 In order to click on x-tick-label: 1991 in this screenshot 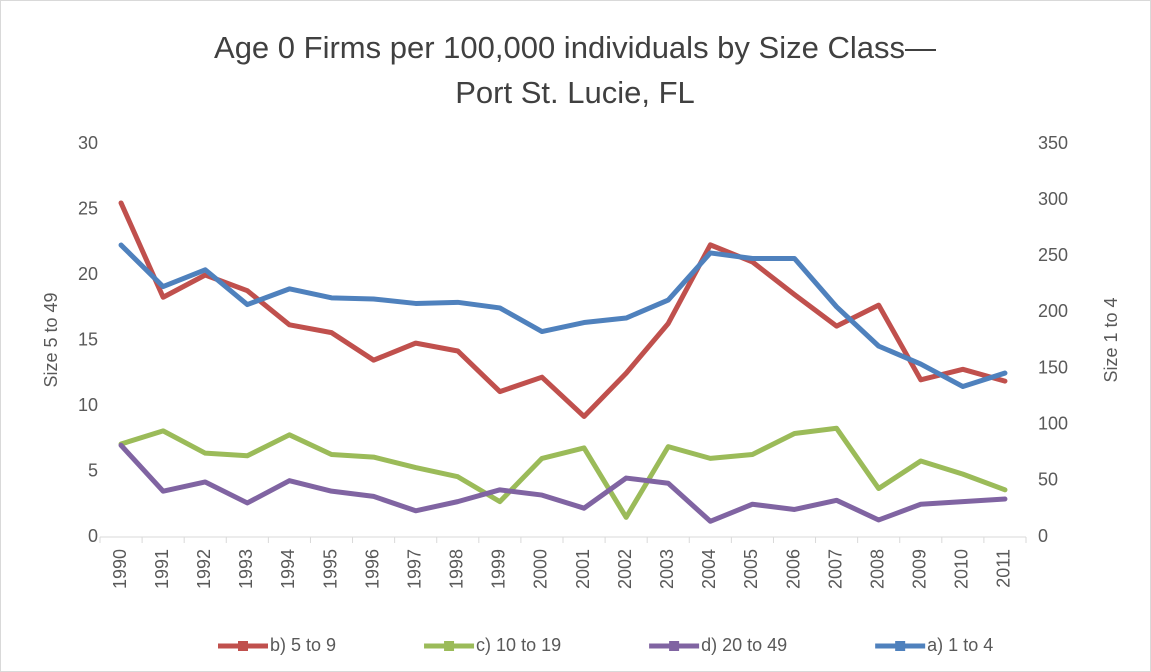, I will do `click(162, 569)`.